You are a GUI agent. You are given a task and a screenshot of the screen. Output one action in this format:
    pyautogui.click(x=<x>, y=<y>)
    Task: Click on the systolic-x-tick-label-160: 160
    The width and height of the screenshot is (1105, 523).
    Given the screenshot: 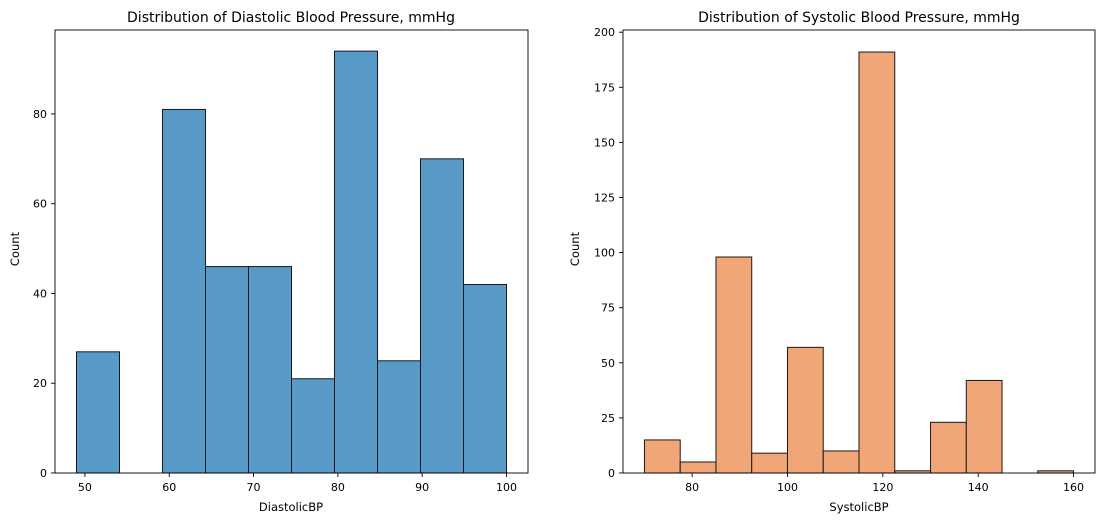 What is the action you would take?
    pyautogui.click(x=1073, y=487)
    